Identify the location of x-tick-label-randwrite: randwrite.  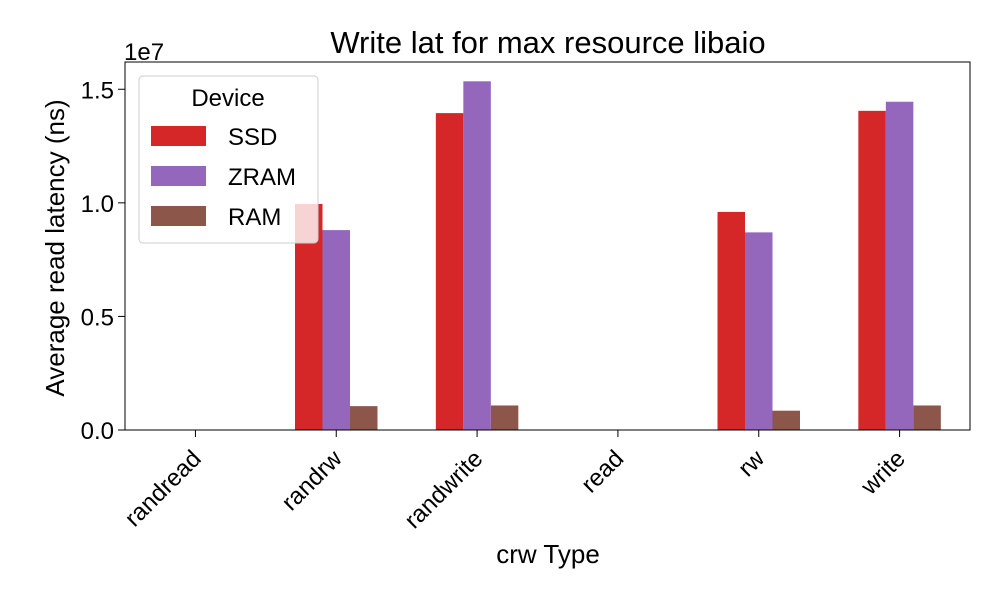
(443, 489).